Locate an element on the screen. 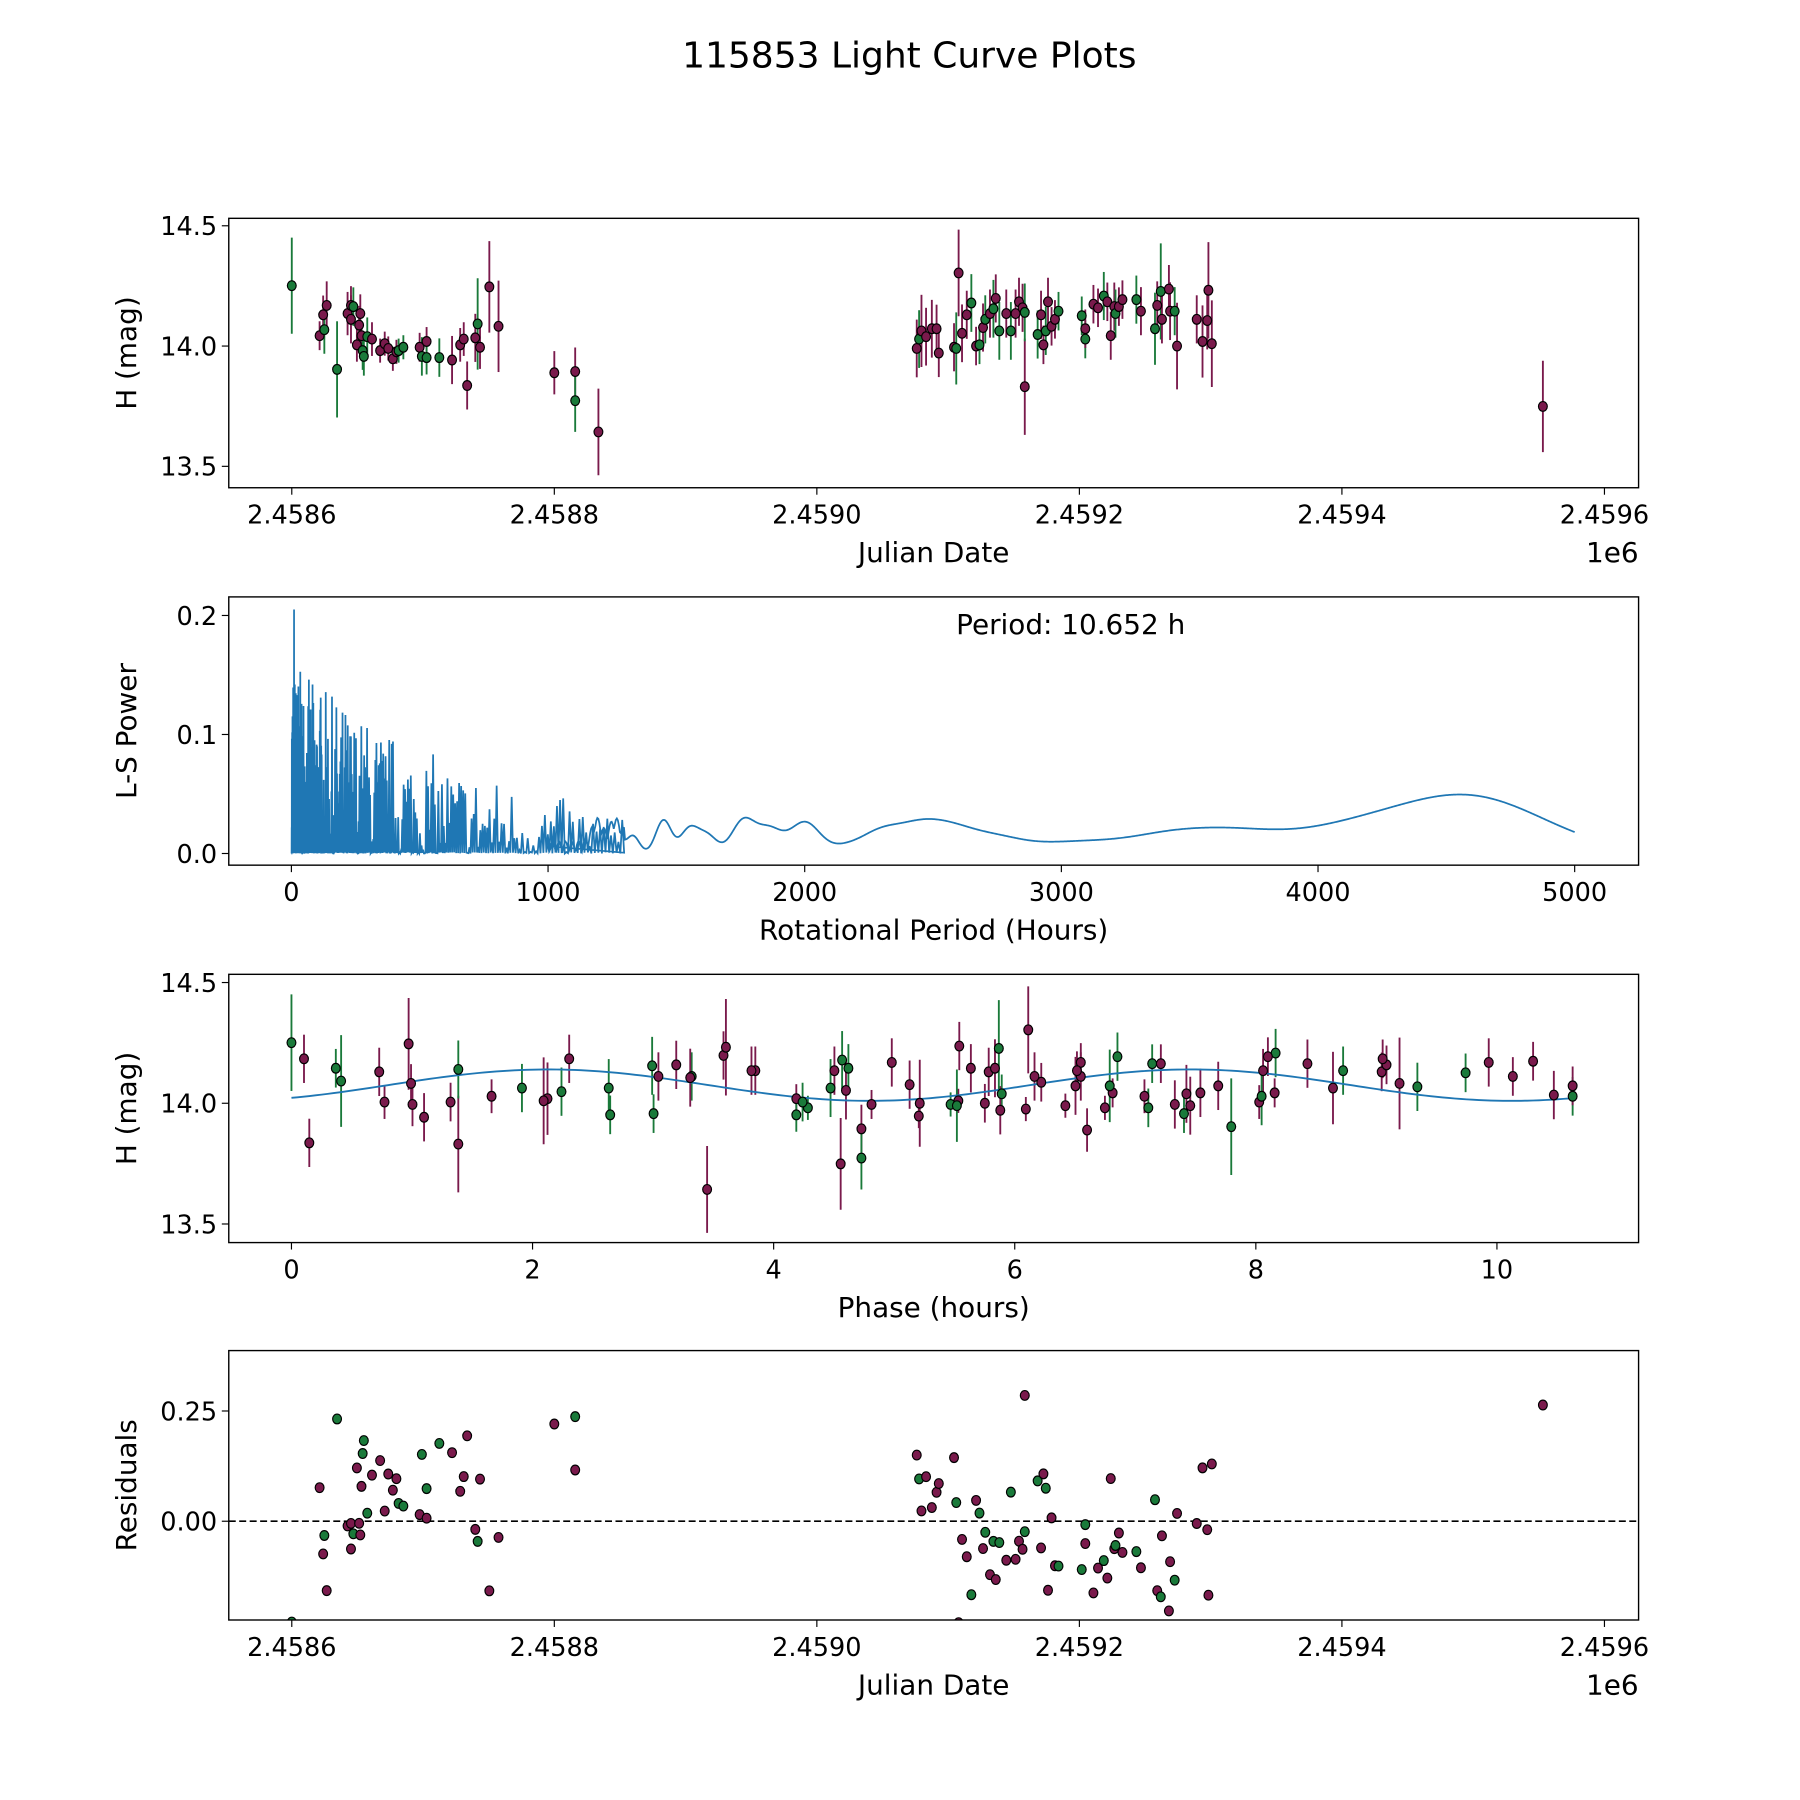  x-tick-label: 3000 is located at coordinates (1061, 893).